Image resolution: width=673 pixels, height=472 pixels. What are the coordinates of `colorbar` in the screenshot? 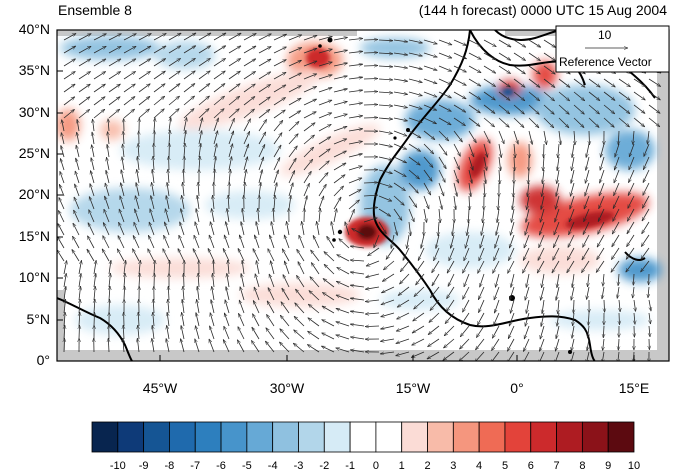 It's located at (363, 437).